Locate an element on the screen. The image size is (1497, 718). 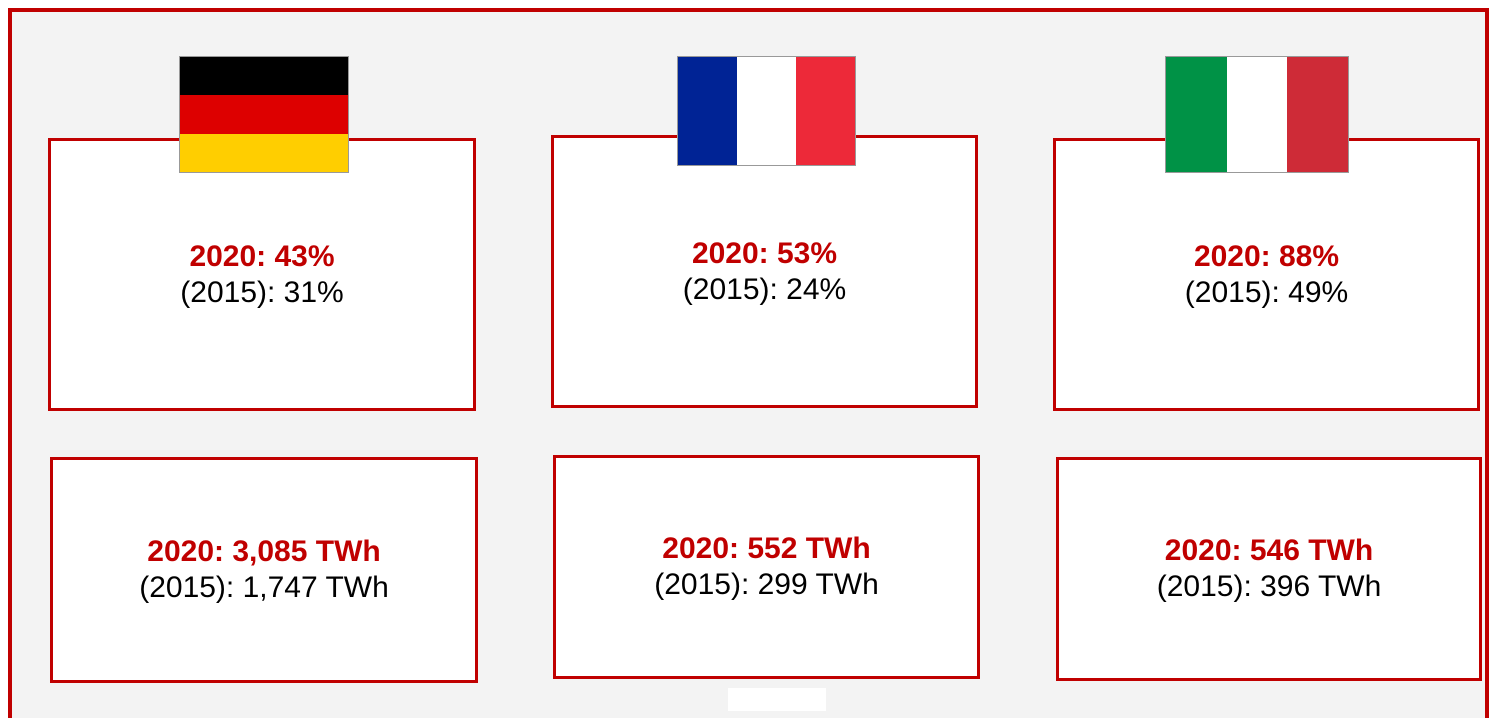
share-card: 2020: 53% (2015): 24% is located at coordinates (764, 271).